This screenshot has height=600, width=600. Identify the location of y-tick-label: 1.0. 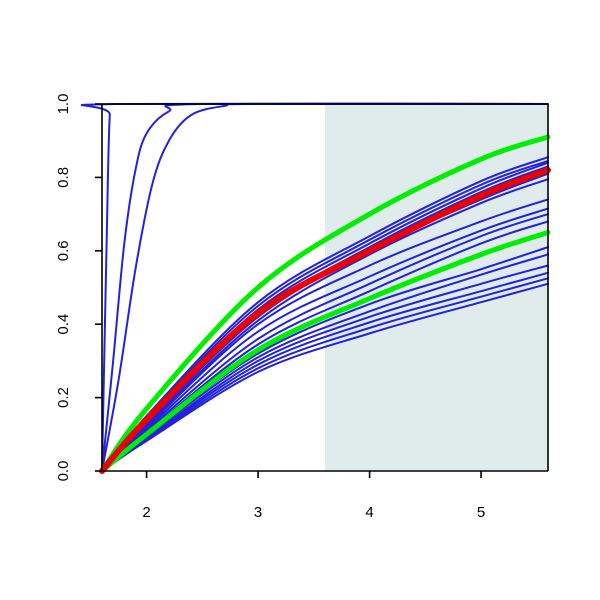
(63, 104).